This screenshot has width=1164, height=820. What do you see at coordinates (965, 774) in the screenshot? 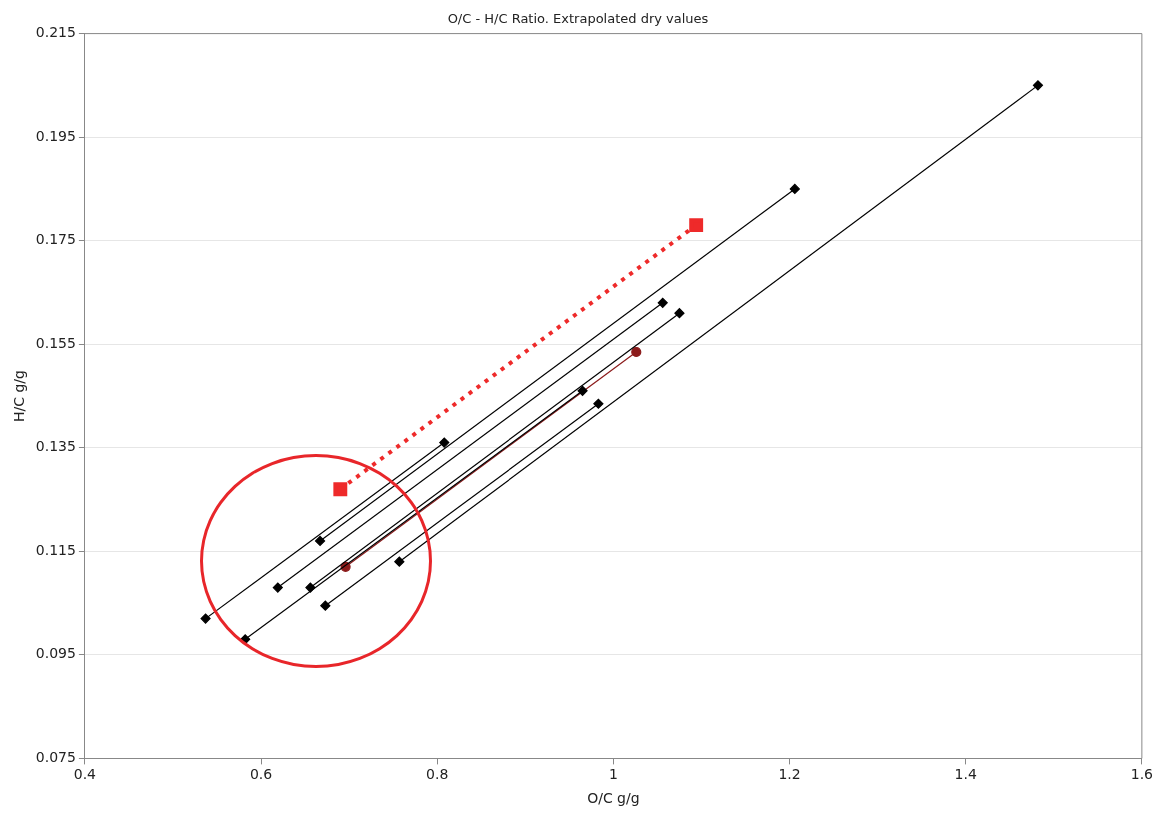
I see `x-tick-label: 1.4` at bounding box center [965, 774].